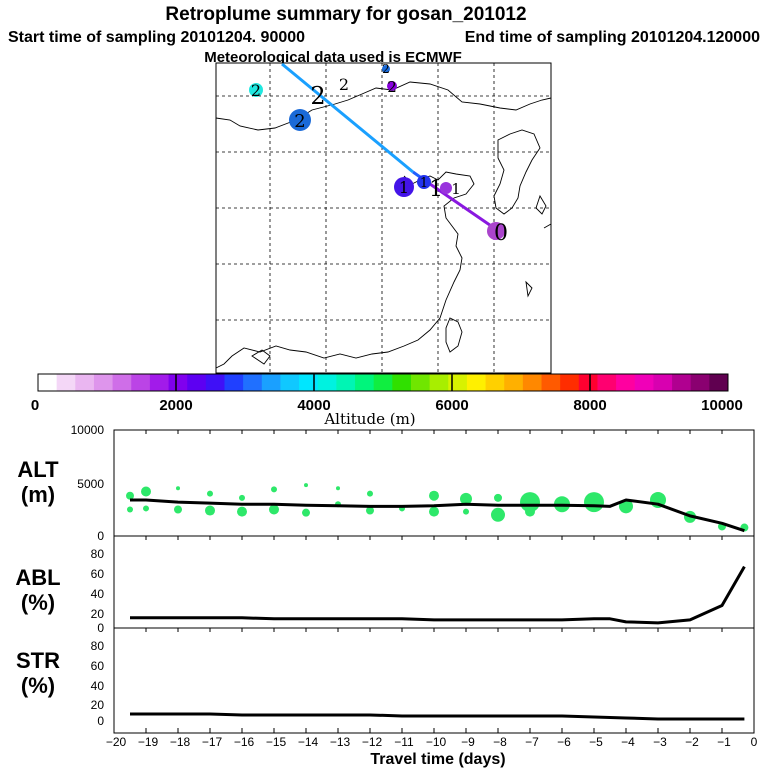  Describe the element at coordinates (722, 405) in the screenshot. I see `colorbar-tick: 10000` at that location.